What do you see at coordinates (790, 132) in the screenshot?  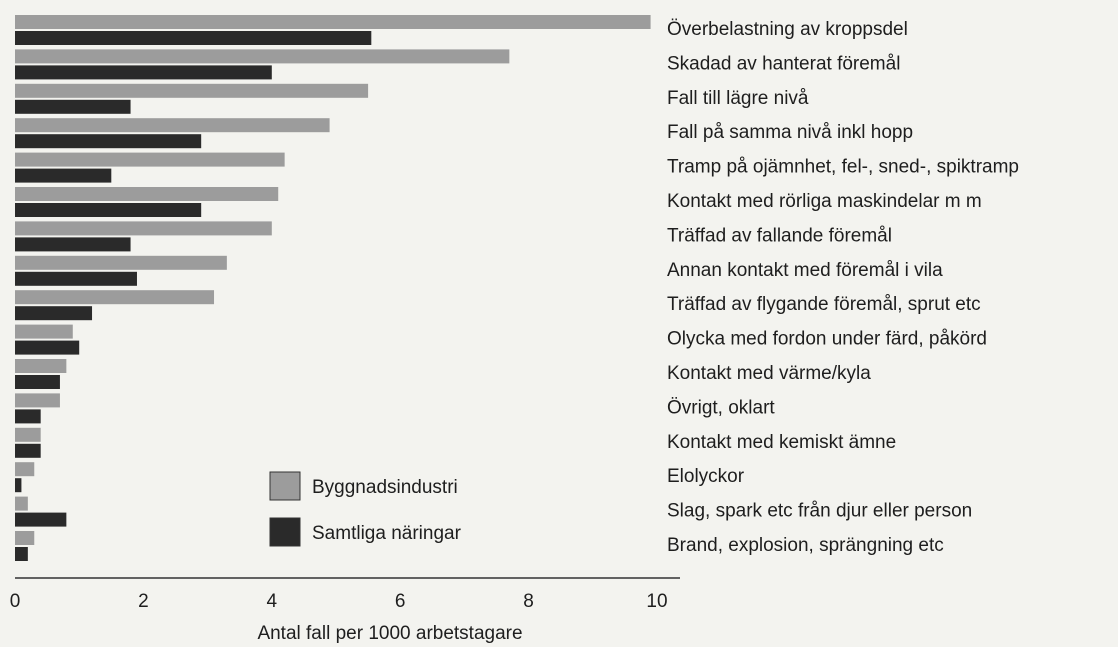 I see `category-label: Fall på samma nivå inkl hopp` at bounding box center [790, 132].